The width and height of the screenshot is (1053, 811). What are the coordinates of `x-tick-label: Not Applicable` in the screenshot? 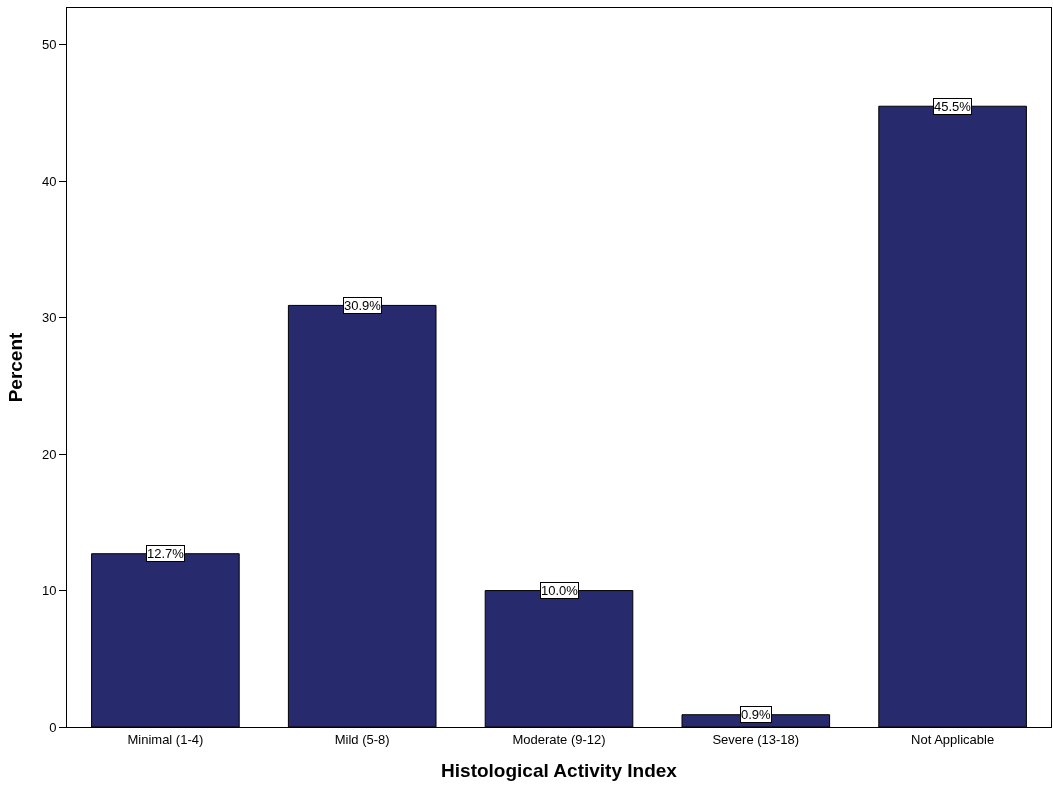 It's located at (953, 739).